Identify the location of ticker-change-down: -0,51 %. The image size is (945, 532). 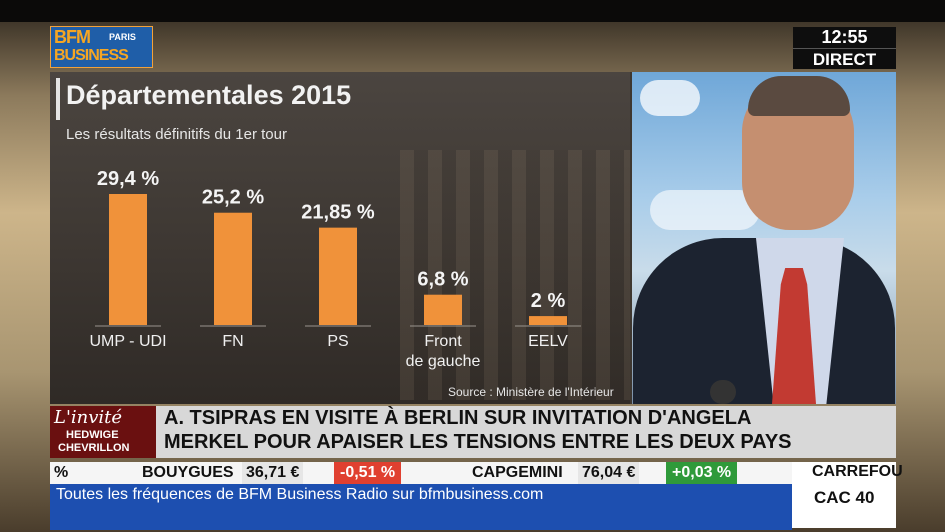
(368, 473).